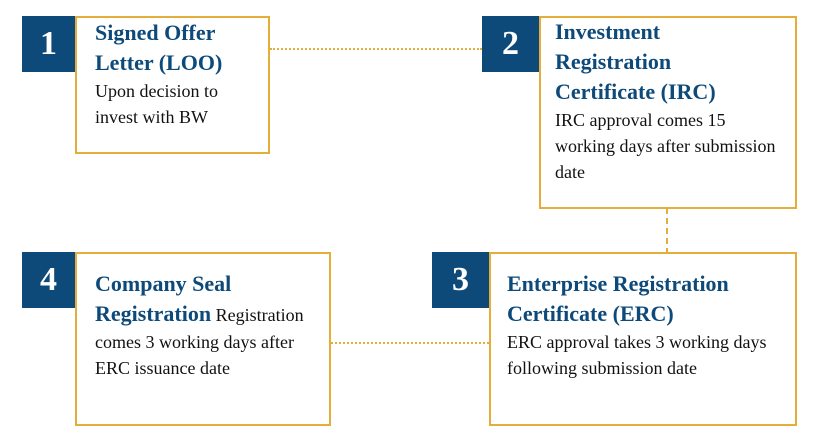 The height and width of the screenshot is (446, 821). What do you see at coordinates (48, 44) in the screenshot?
I see `step-1-number-badge: 1` at bounding box center [48, 44].